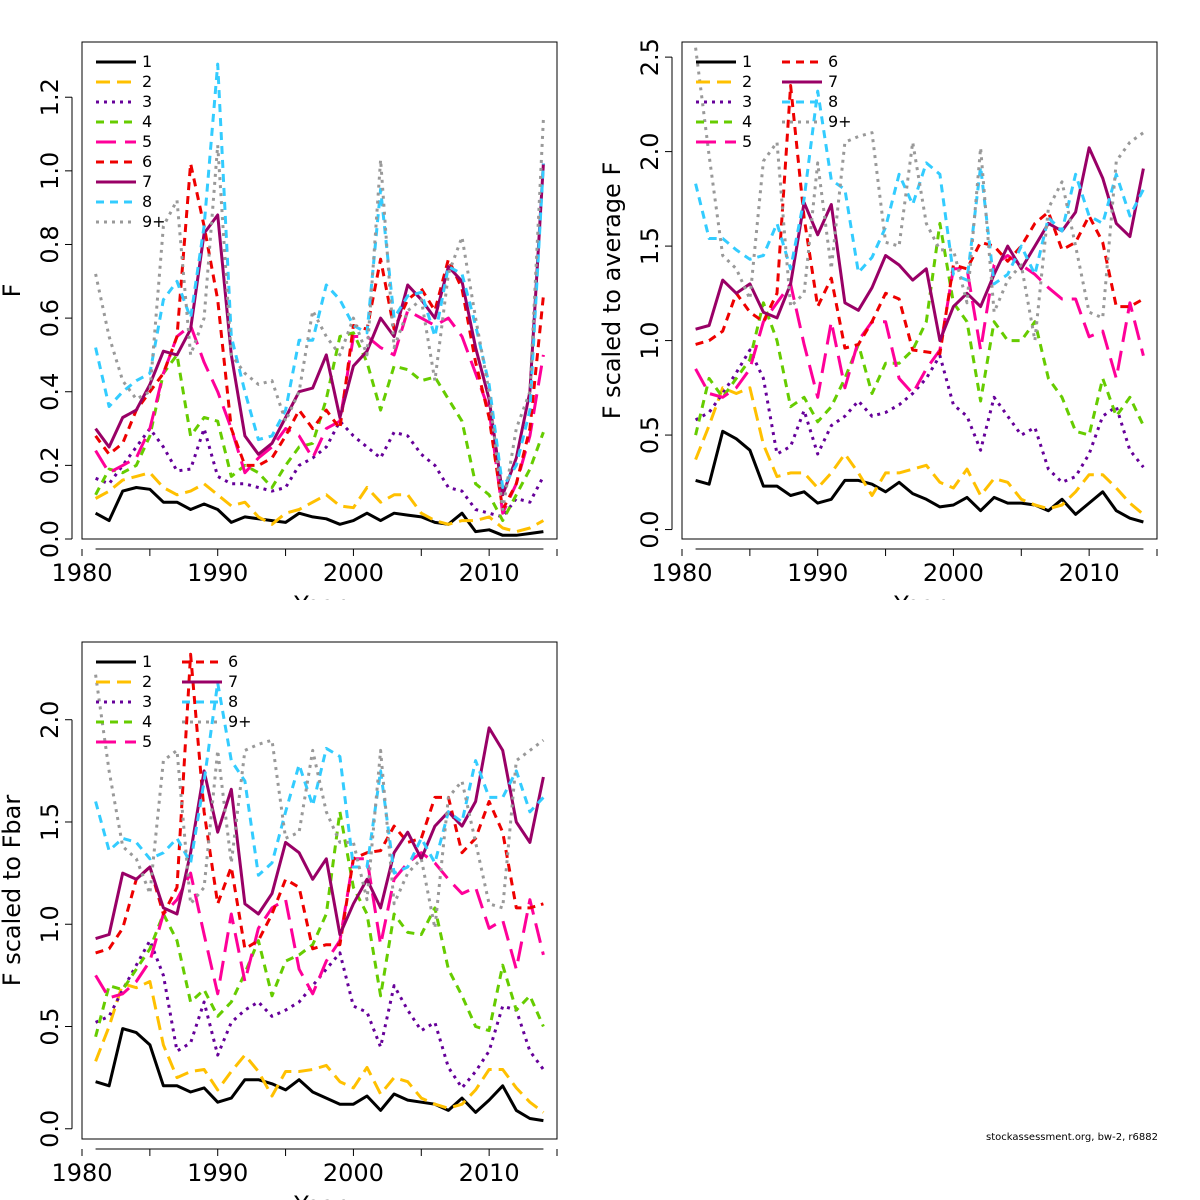 This screenshot has width=1200, height=1200. What do you see at coordinates (319, 1195) in the screenshot?
I see `x-axis-title: Year` at bounding box center [319, 1195].